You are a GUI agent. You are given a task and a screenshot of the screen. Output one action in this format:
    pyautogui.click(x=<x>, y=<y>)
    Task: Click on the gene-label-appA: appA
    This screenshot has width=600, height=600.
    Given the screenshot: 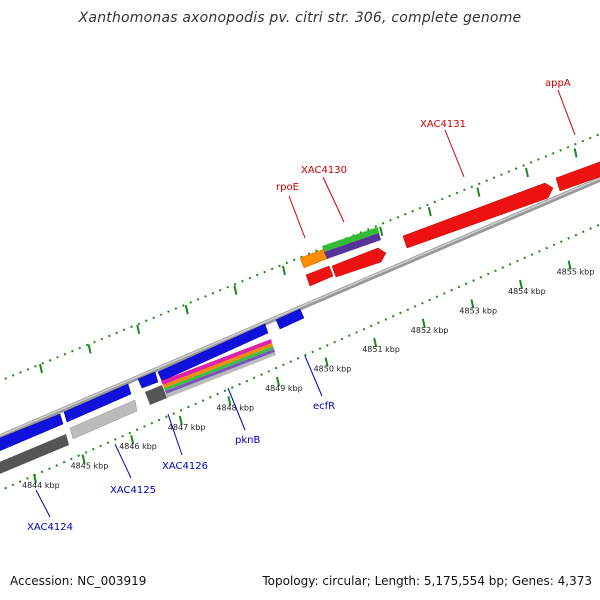 What is the action you would take?
    pyautogui.click(x=558, y=83)
    